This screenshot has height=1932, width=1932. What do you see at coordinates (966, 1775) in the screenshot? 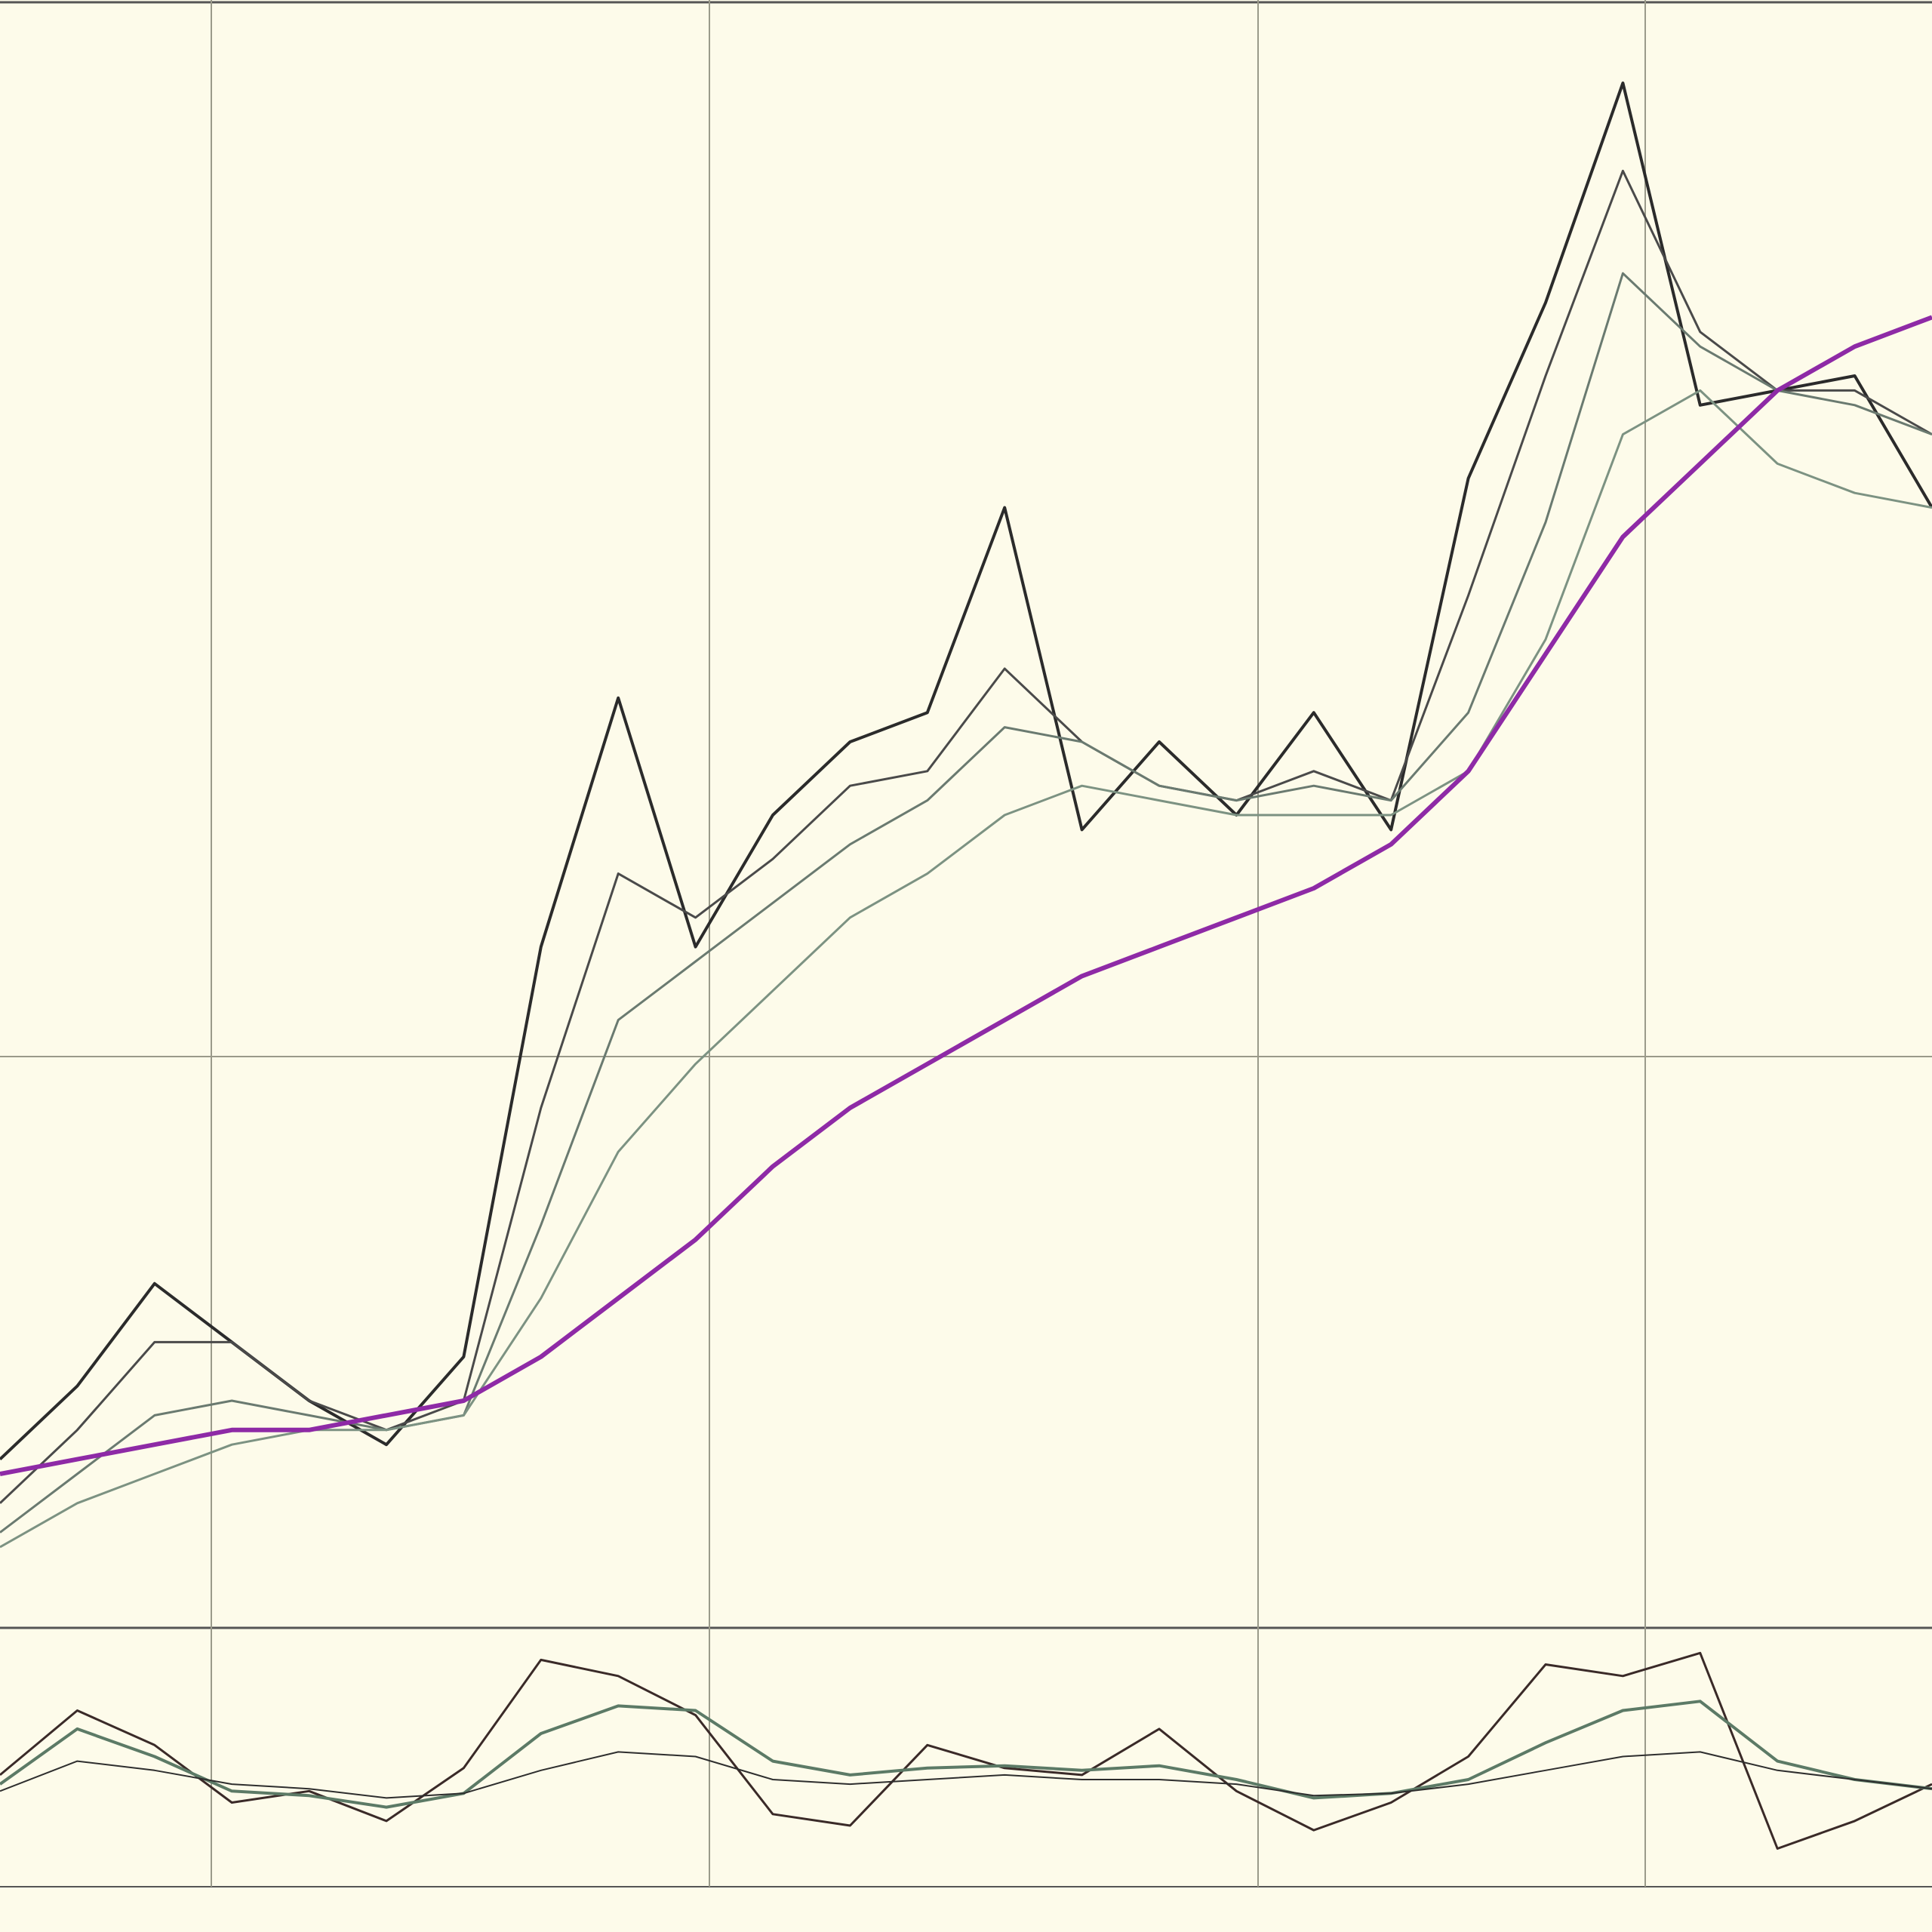
I see `series-line-osc-signal` at bounding box center [966, 1775].